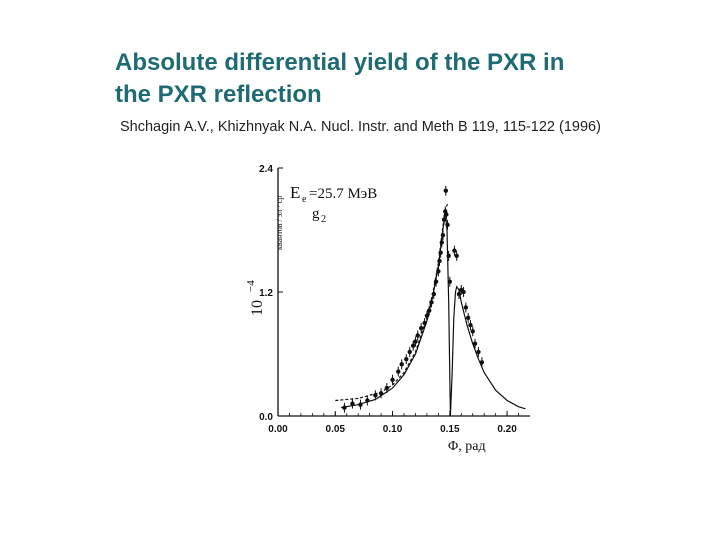 The height and width of the screenshot is (540, 720). I want to click on y-axis-multiplier: 10, so click(257, 308).